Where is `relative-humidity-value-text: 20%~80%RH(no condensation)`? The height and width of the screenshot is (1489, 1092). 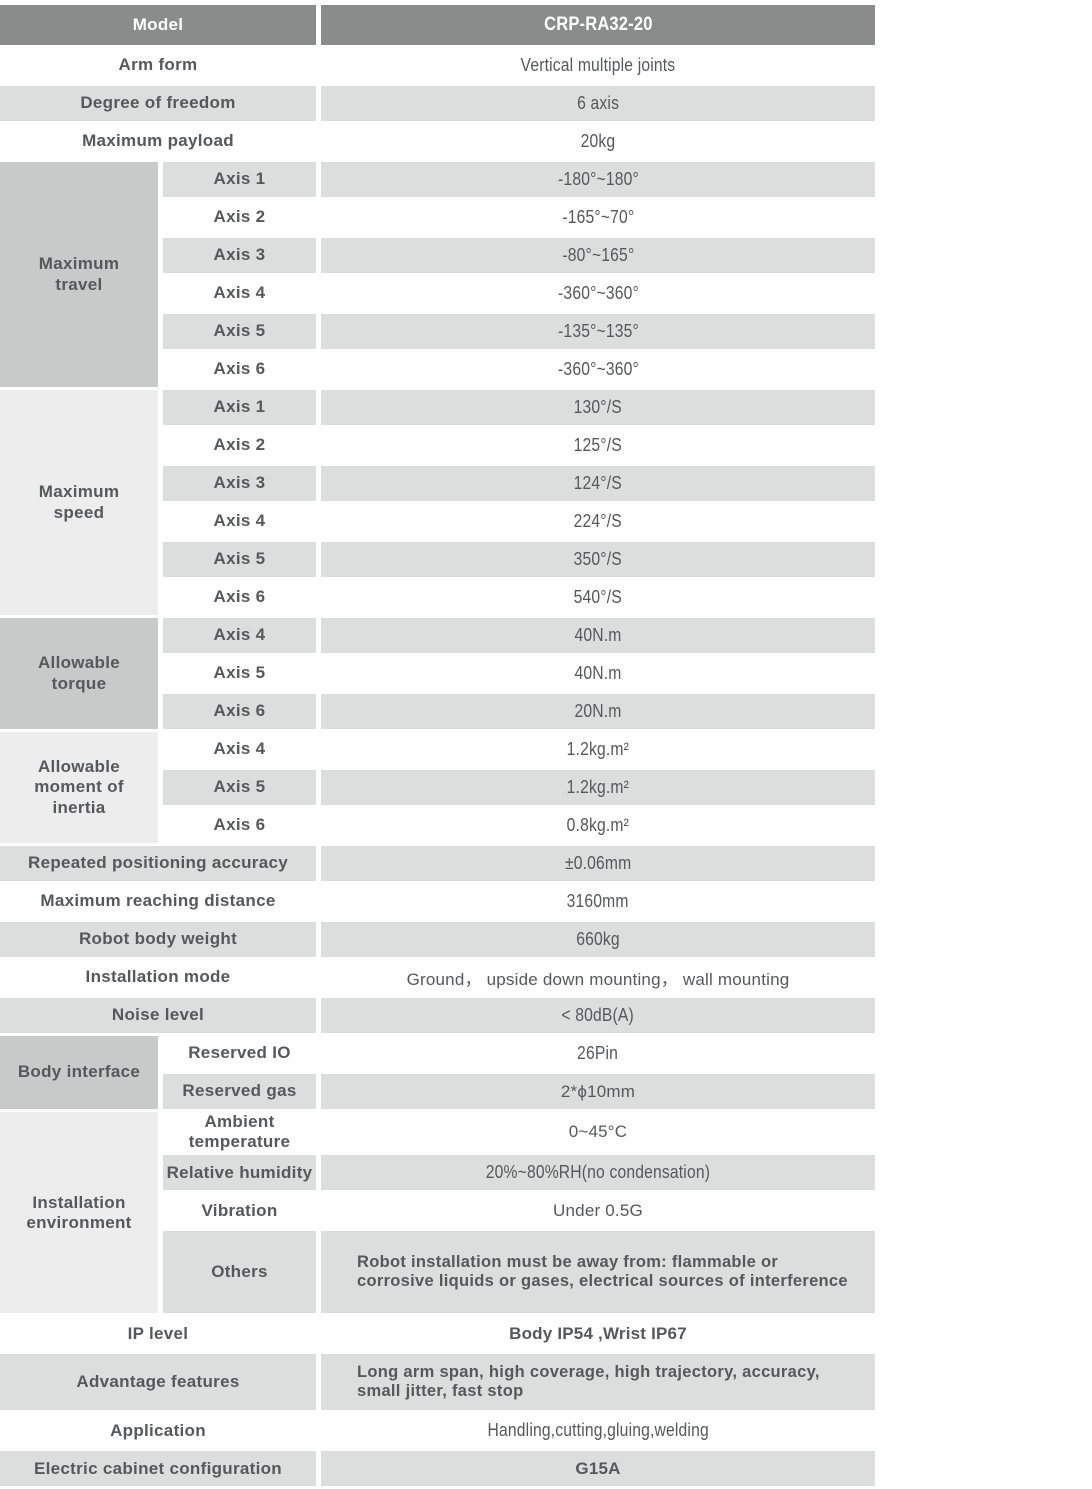 relative-humidity-value-text: 20%~80%RH(no condensation) is located at coordinates (598, 1172).